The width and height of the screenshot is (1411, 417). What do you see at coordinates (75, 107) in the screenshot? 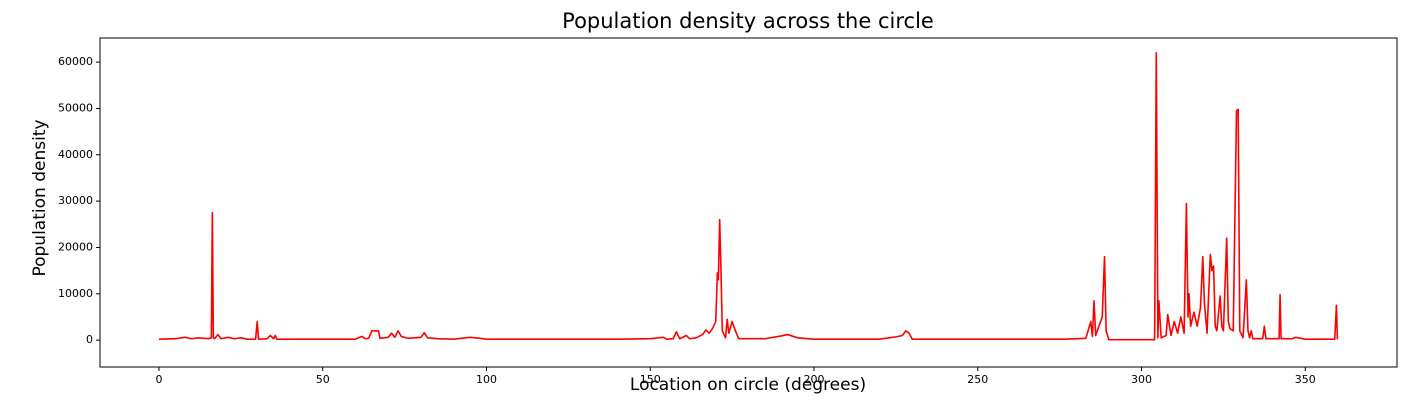
I see `y-tick-label: 50000` at bounding box center [75, 107].